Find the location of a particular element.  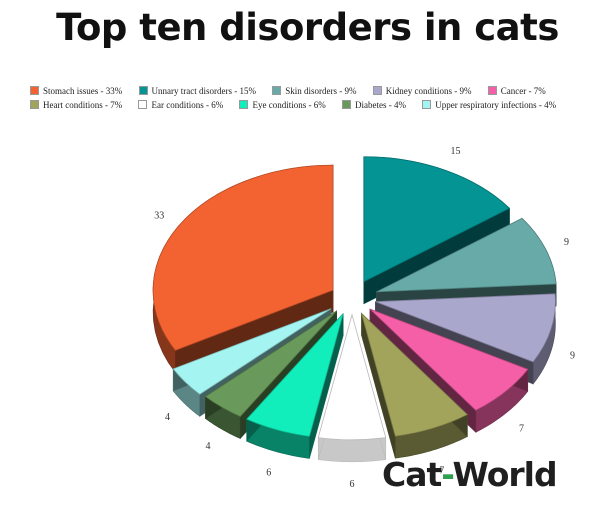

legend-label: Kidney conditions - 9% is located at coordinates (428, 91).